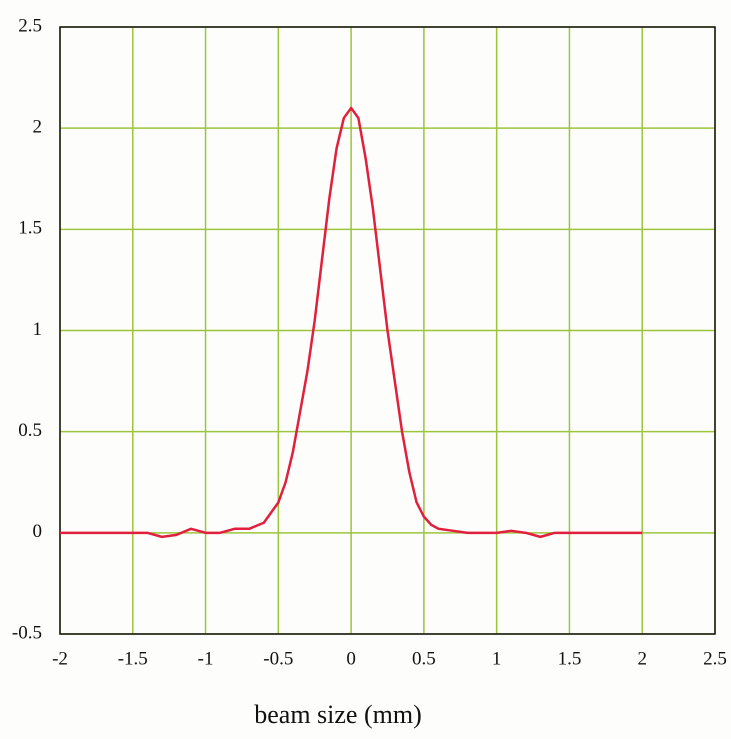 This screenshot has height=739, width=731. Describe the element at coordinates (60, 658) in the screenshot. I see `x-tick-label: -2` at that location.